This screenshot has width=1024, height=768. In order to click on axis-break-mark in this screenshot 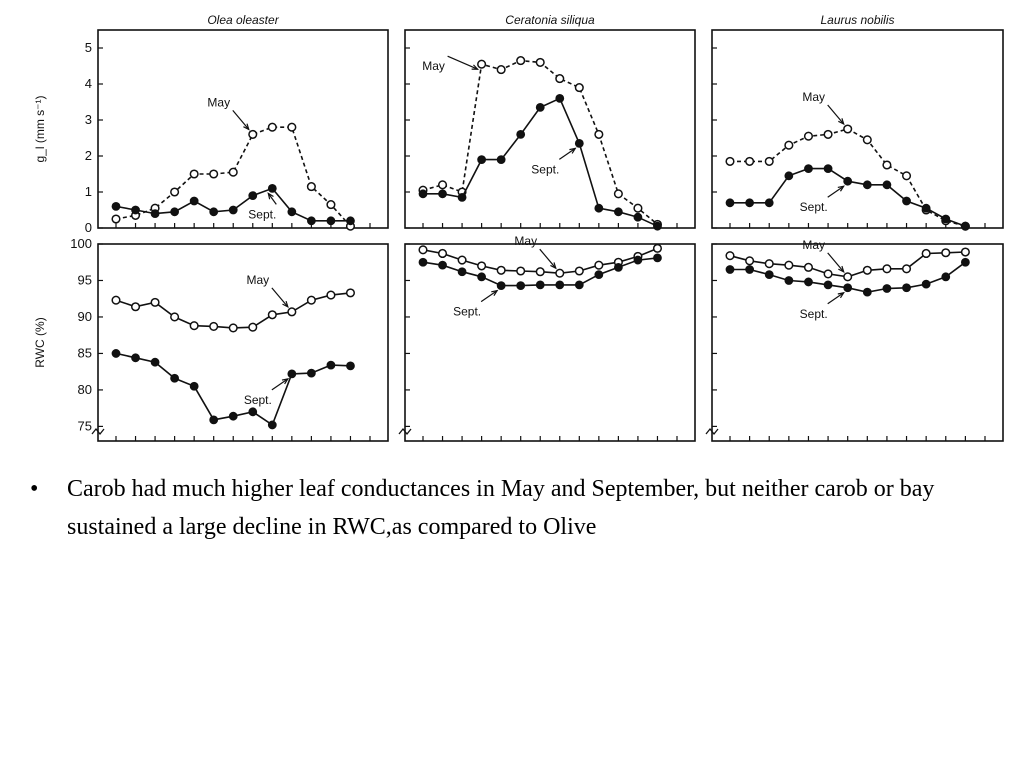, I will do `click(712, 431)`.